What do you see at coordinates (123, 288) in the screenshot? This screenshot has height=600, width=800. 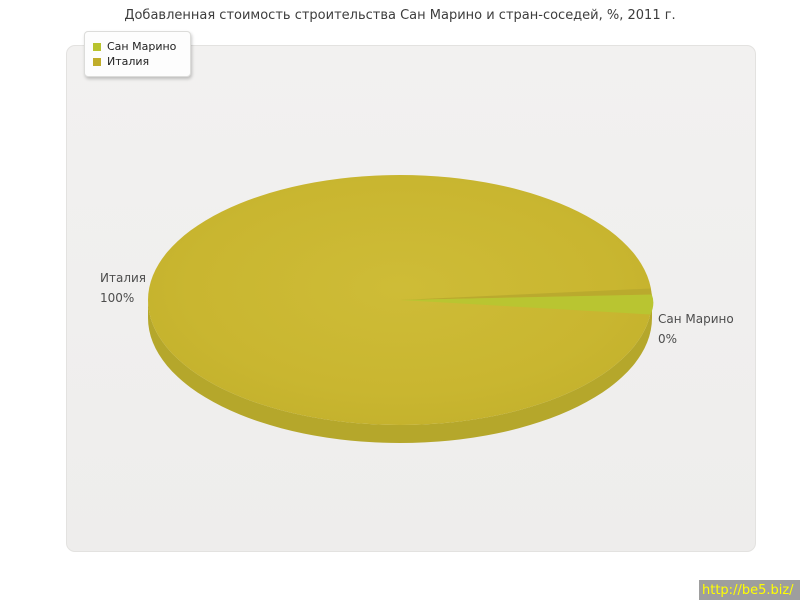 I see `pie-label-italy: Италия 100%` at bounding box center [123, 288].